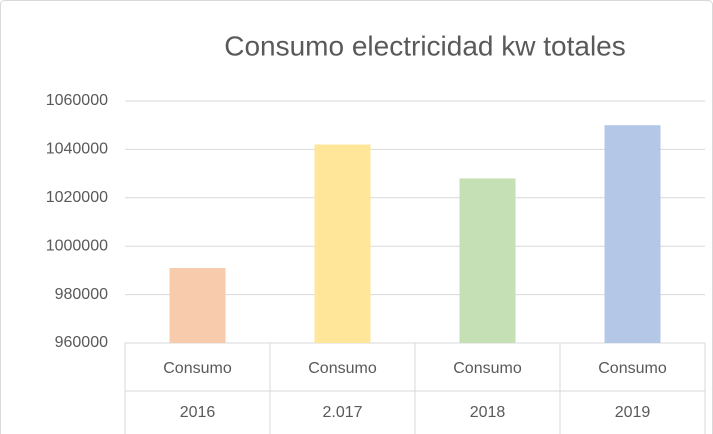 Image resolution: width=713 pixels, height=434 pixels. What do you see at coordinates (81, 294) in the screenshot?
I see `y-tick-label: 980000` at bounding box center [81, 294].